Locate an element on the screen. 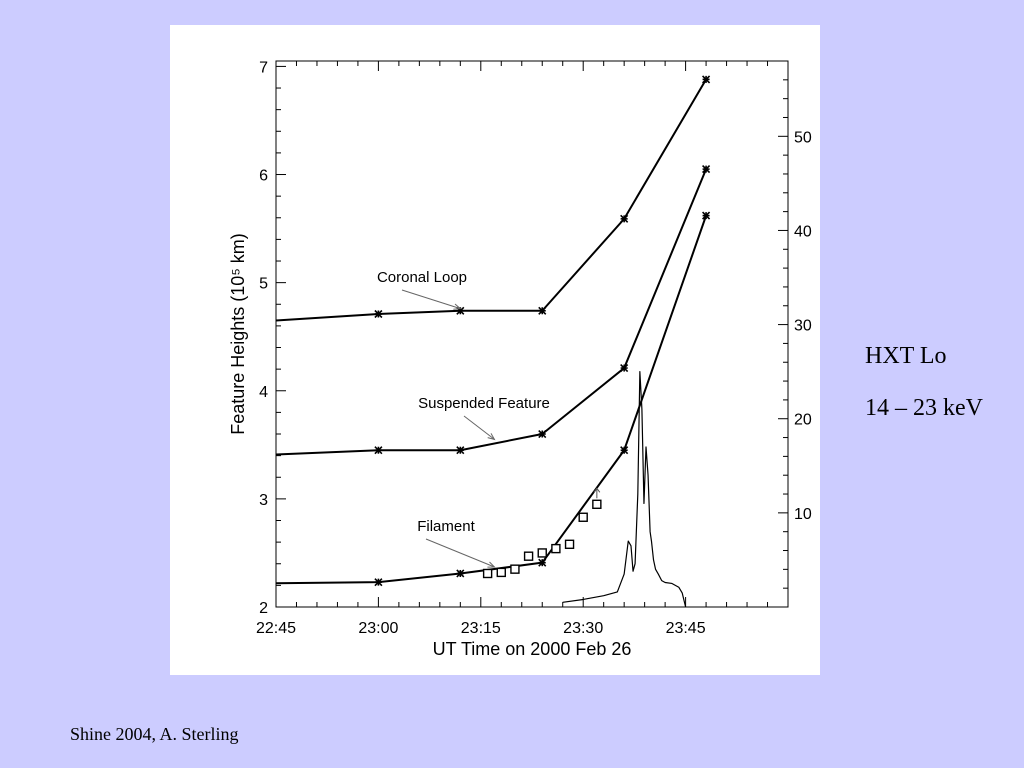 The image size is (1024, 768). credit-line: Shine 2004, A. Sterling is located at coordinates (154, 734).